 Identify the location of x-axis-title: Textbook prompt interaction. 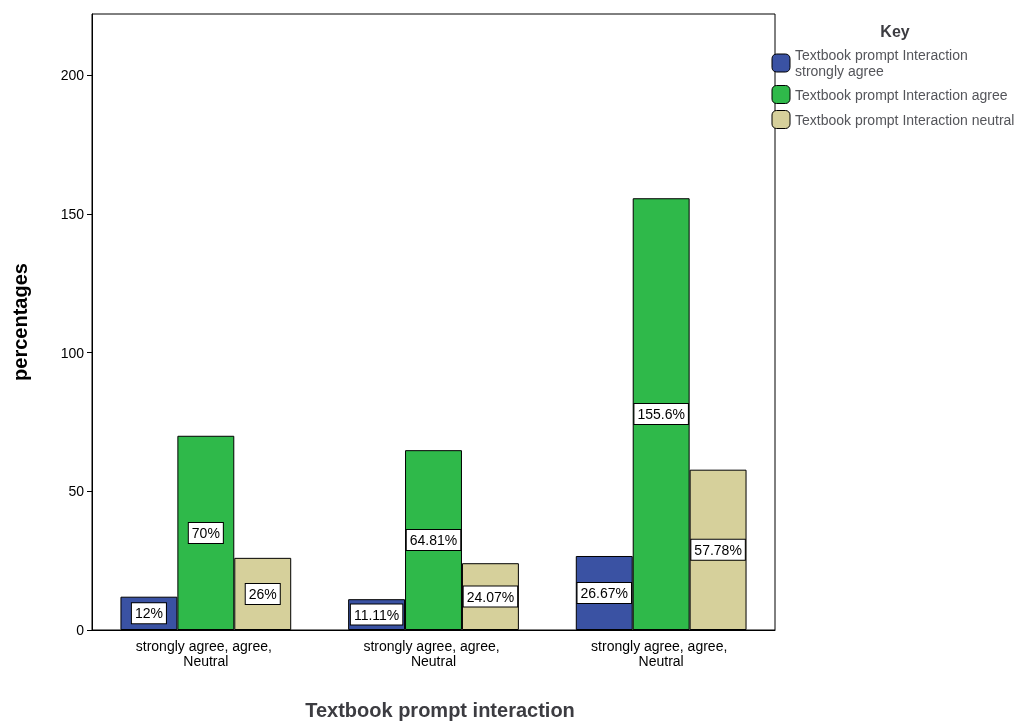
(440, 710).